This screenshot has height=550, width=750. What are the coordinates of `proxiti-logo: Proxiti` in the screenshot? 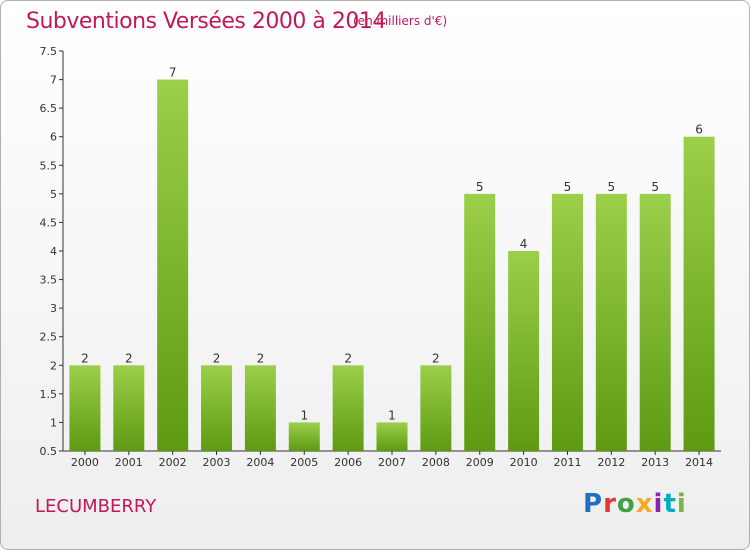 It's located at (635, 504).